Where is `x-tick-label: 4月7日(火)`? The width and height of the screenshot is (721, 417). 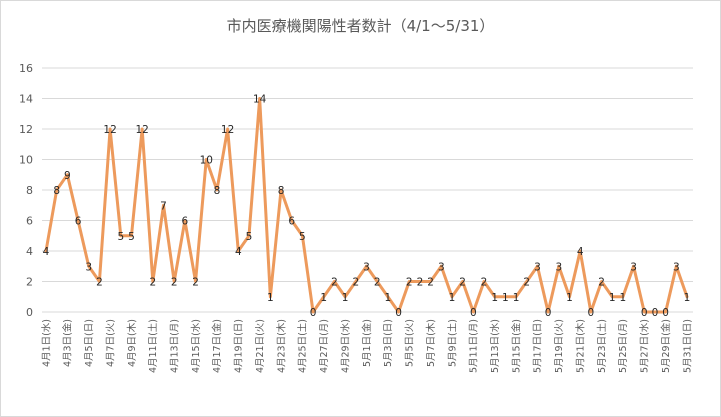
x-tick-label: 4月7日(火) is located at coordinates (110, 343).